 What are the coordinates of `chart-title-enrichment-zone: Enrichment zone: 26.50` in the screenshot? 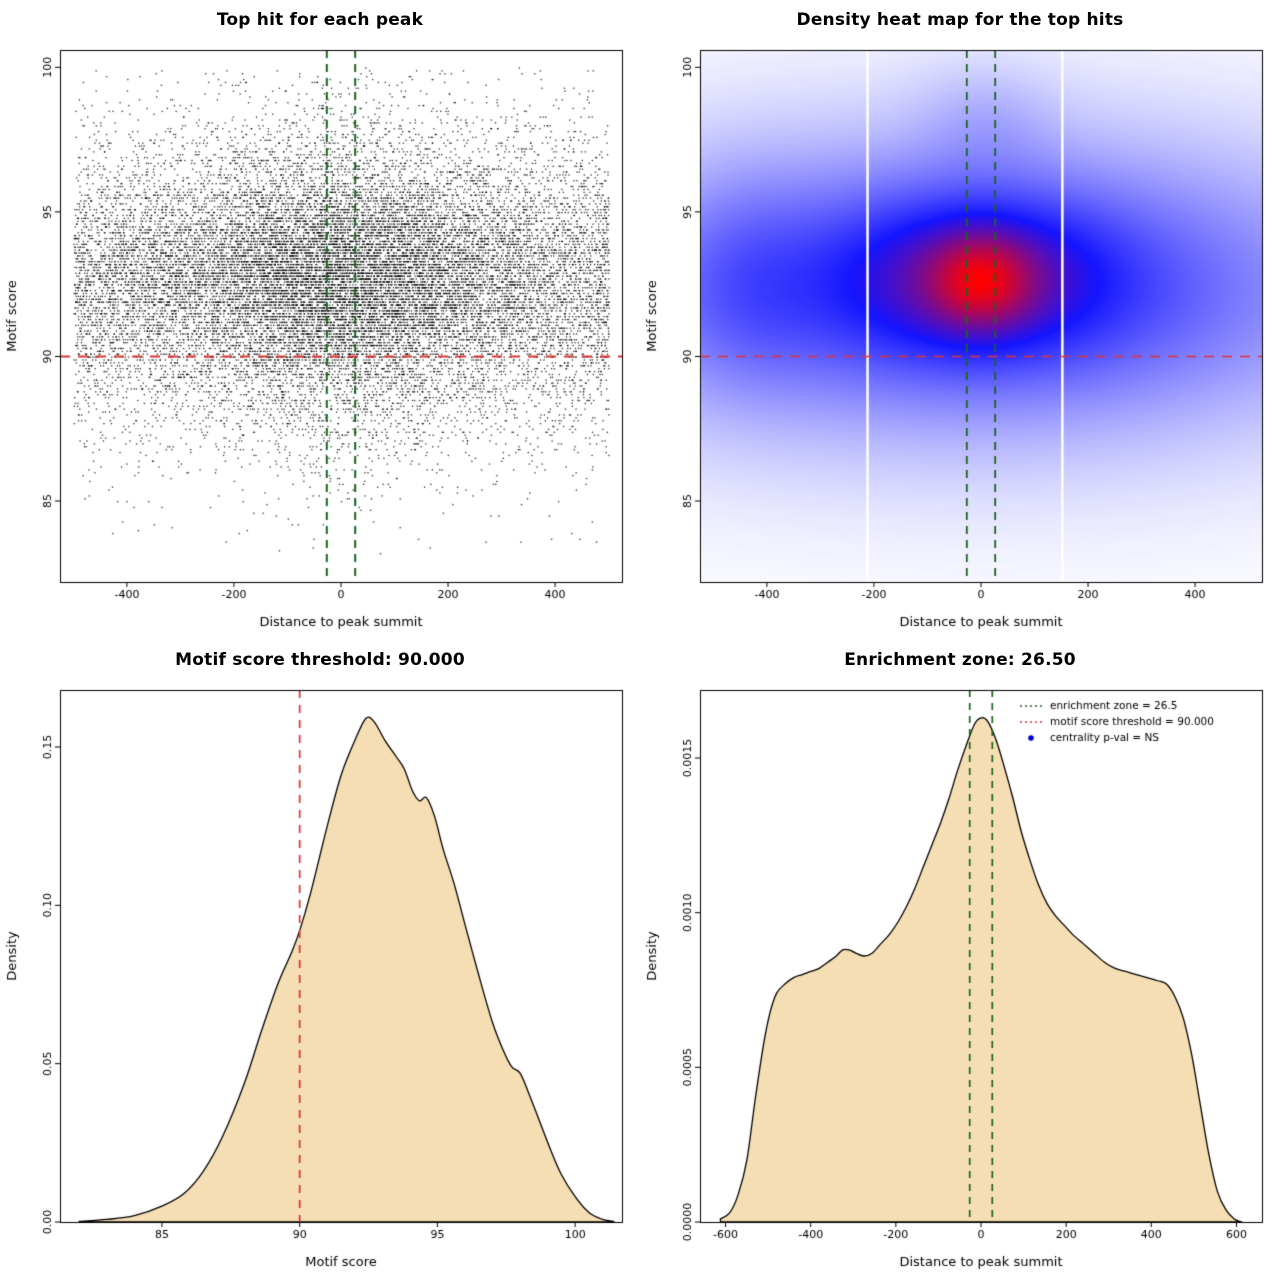 It's located at (960, 660).